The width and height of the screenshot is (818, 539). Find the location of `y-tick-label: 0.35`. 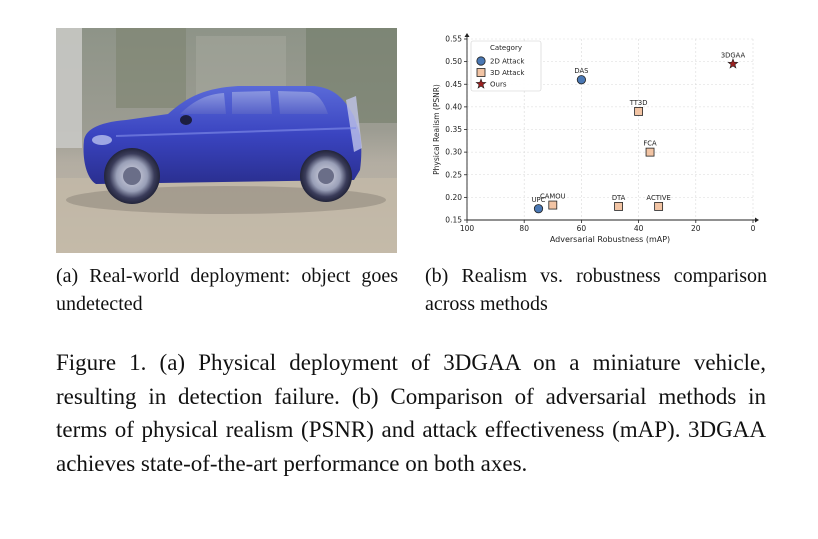

y-tick-label: 0.35 is located at coordinates (453, 129).